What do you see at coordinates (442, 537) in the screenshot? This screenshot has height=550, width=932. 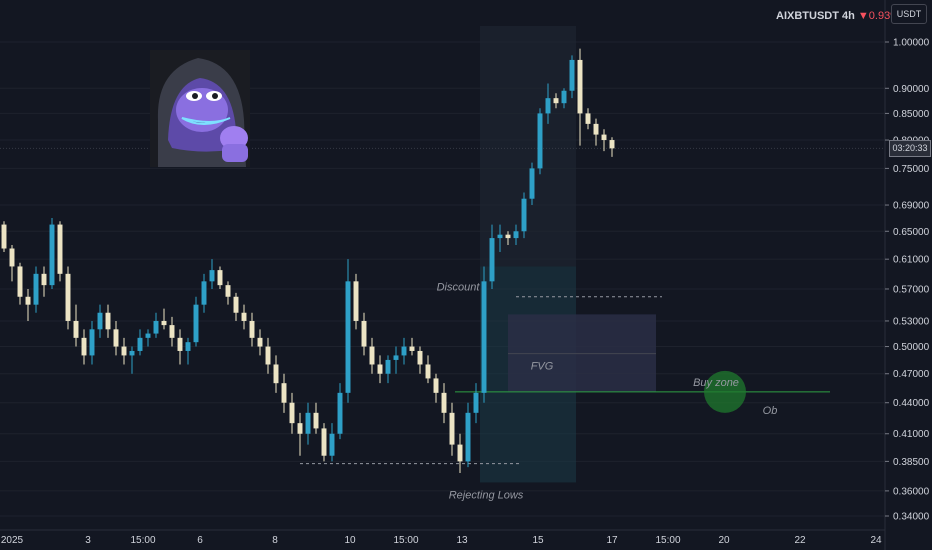 I see `time-axis: 2025 3 15:00 6 8 10 15:00 13 15 17 15:00 20 22 24` at bounding box center [442, 537].